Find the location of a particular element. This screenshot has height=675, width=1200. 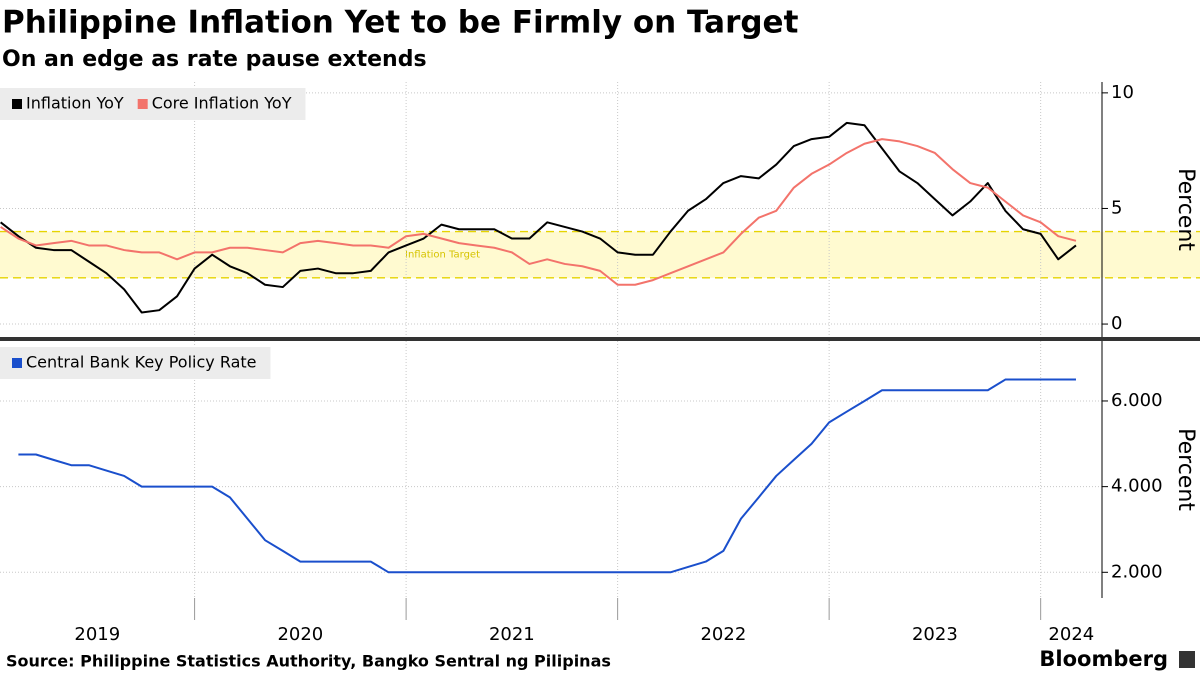

x-tick-label: 2021 is located at coordinates (512, 634).